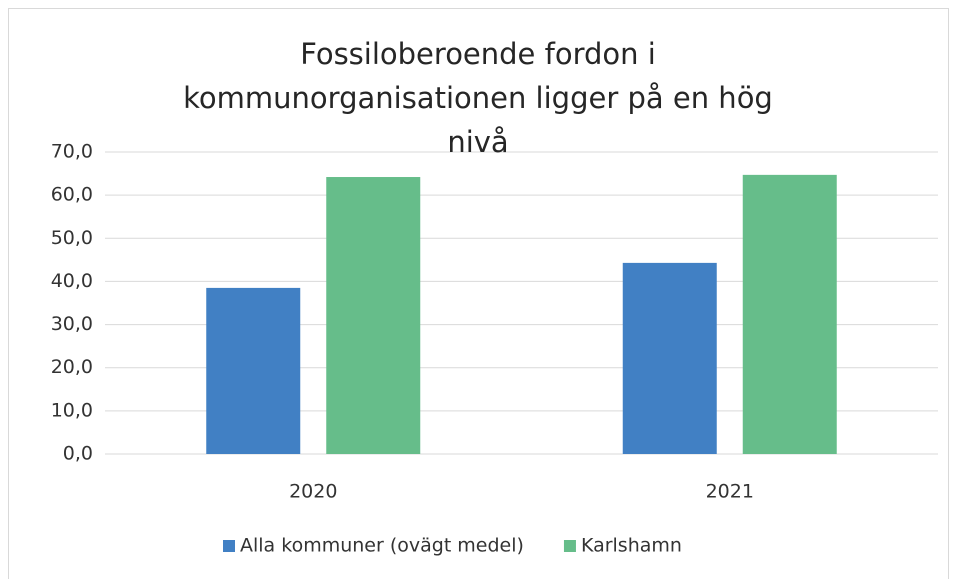 The image size is (957, 579). What do you see at coordinates (382, 546) in the screenshot?
I see `legend-label: Alla kommuner (ovägt medel)` at bounding box center [382, 546].